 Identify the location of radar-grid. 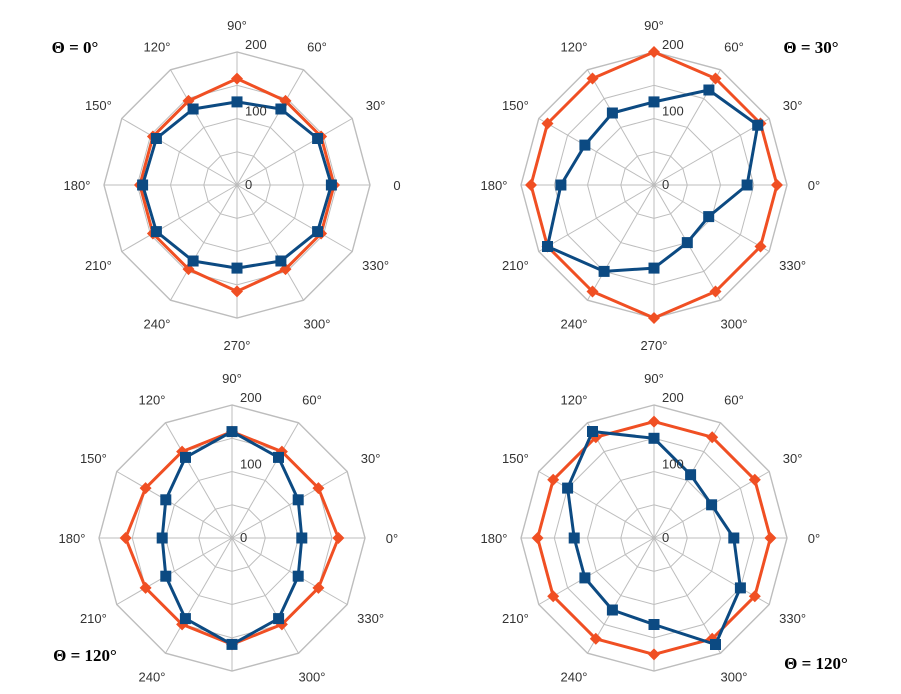
(232, 538).